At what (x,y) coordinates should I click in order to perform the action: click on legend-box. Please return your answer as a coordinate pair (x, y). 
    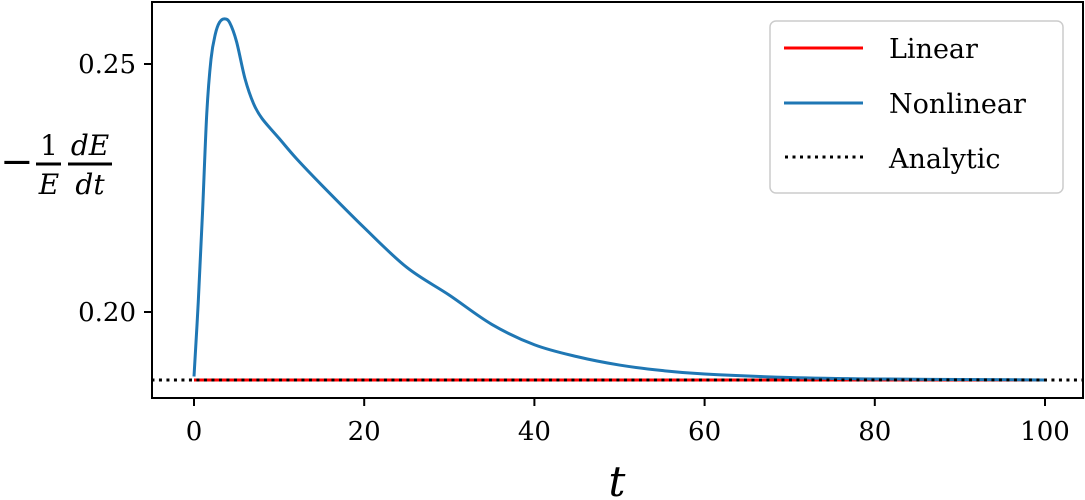
    Looking at the image, I should click on (916, 107).